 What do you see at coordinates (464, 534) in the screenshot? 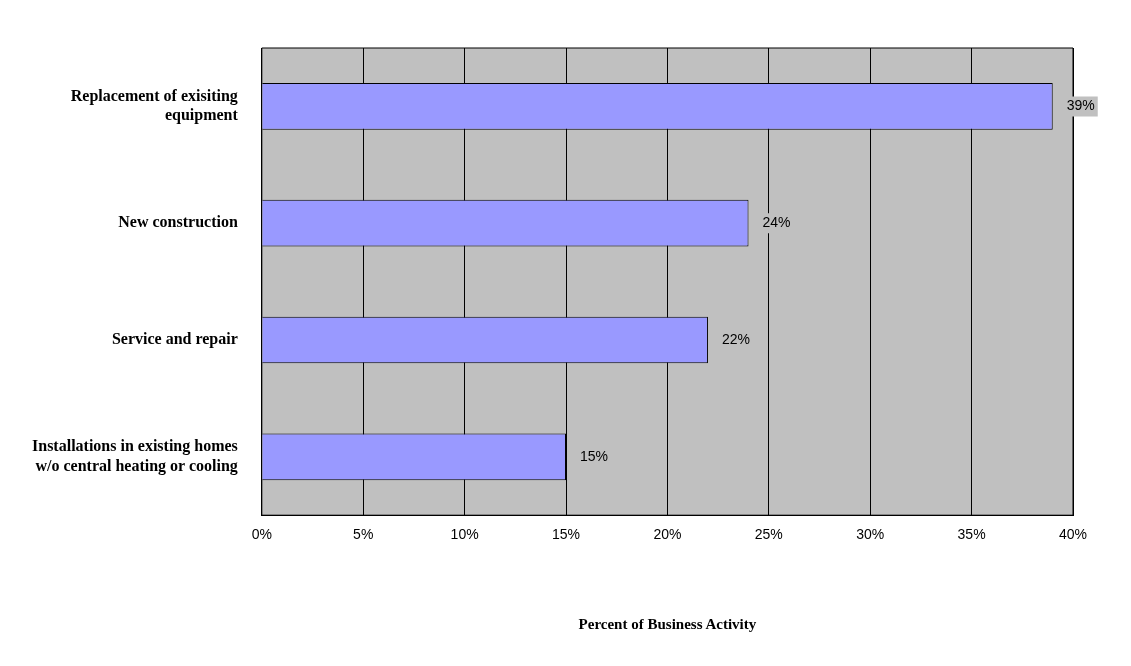
I see `x-tick-label: 10%` at bounding box center [464, 534].